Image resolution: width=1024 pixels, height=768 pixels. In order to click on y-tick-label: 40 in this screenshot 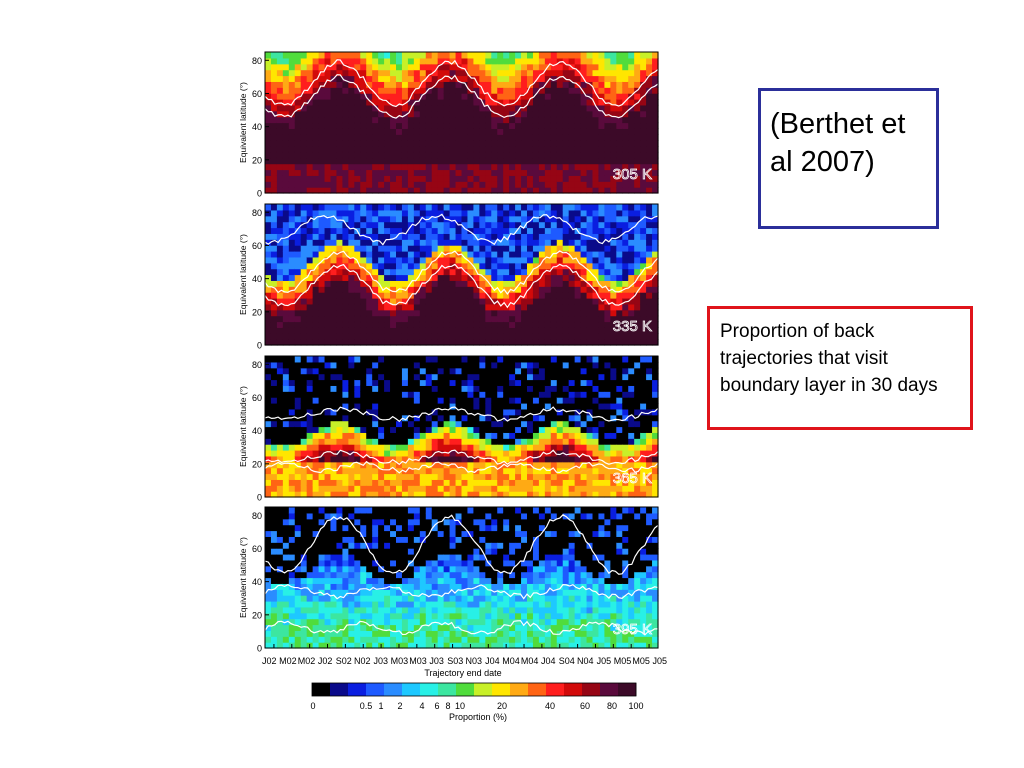, I will do `click(257, 127)`.